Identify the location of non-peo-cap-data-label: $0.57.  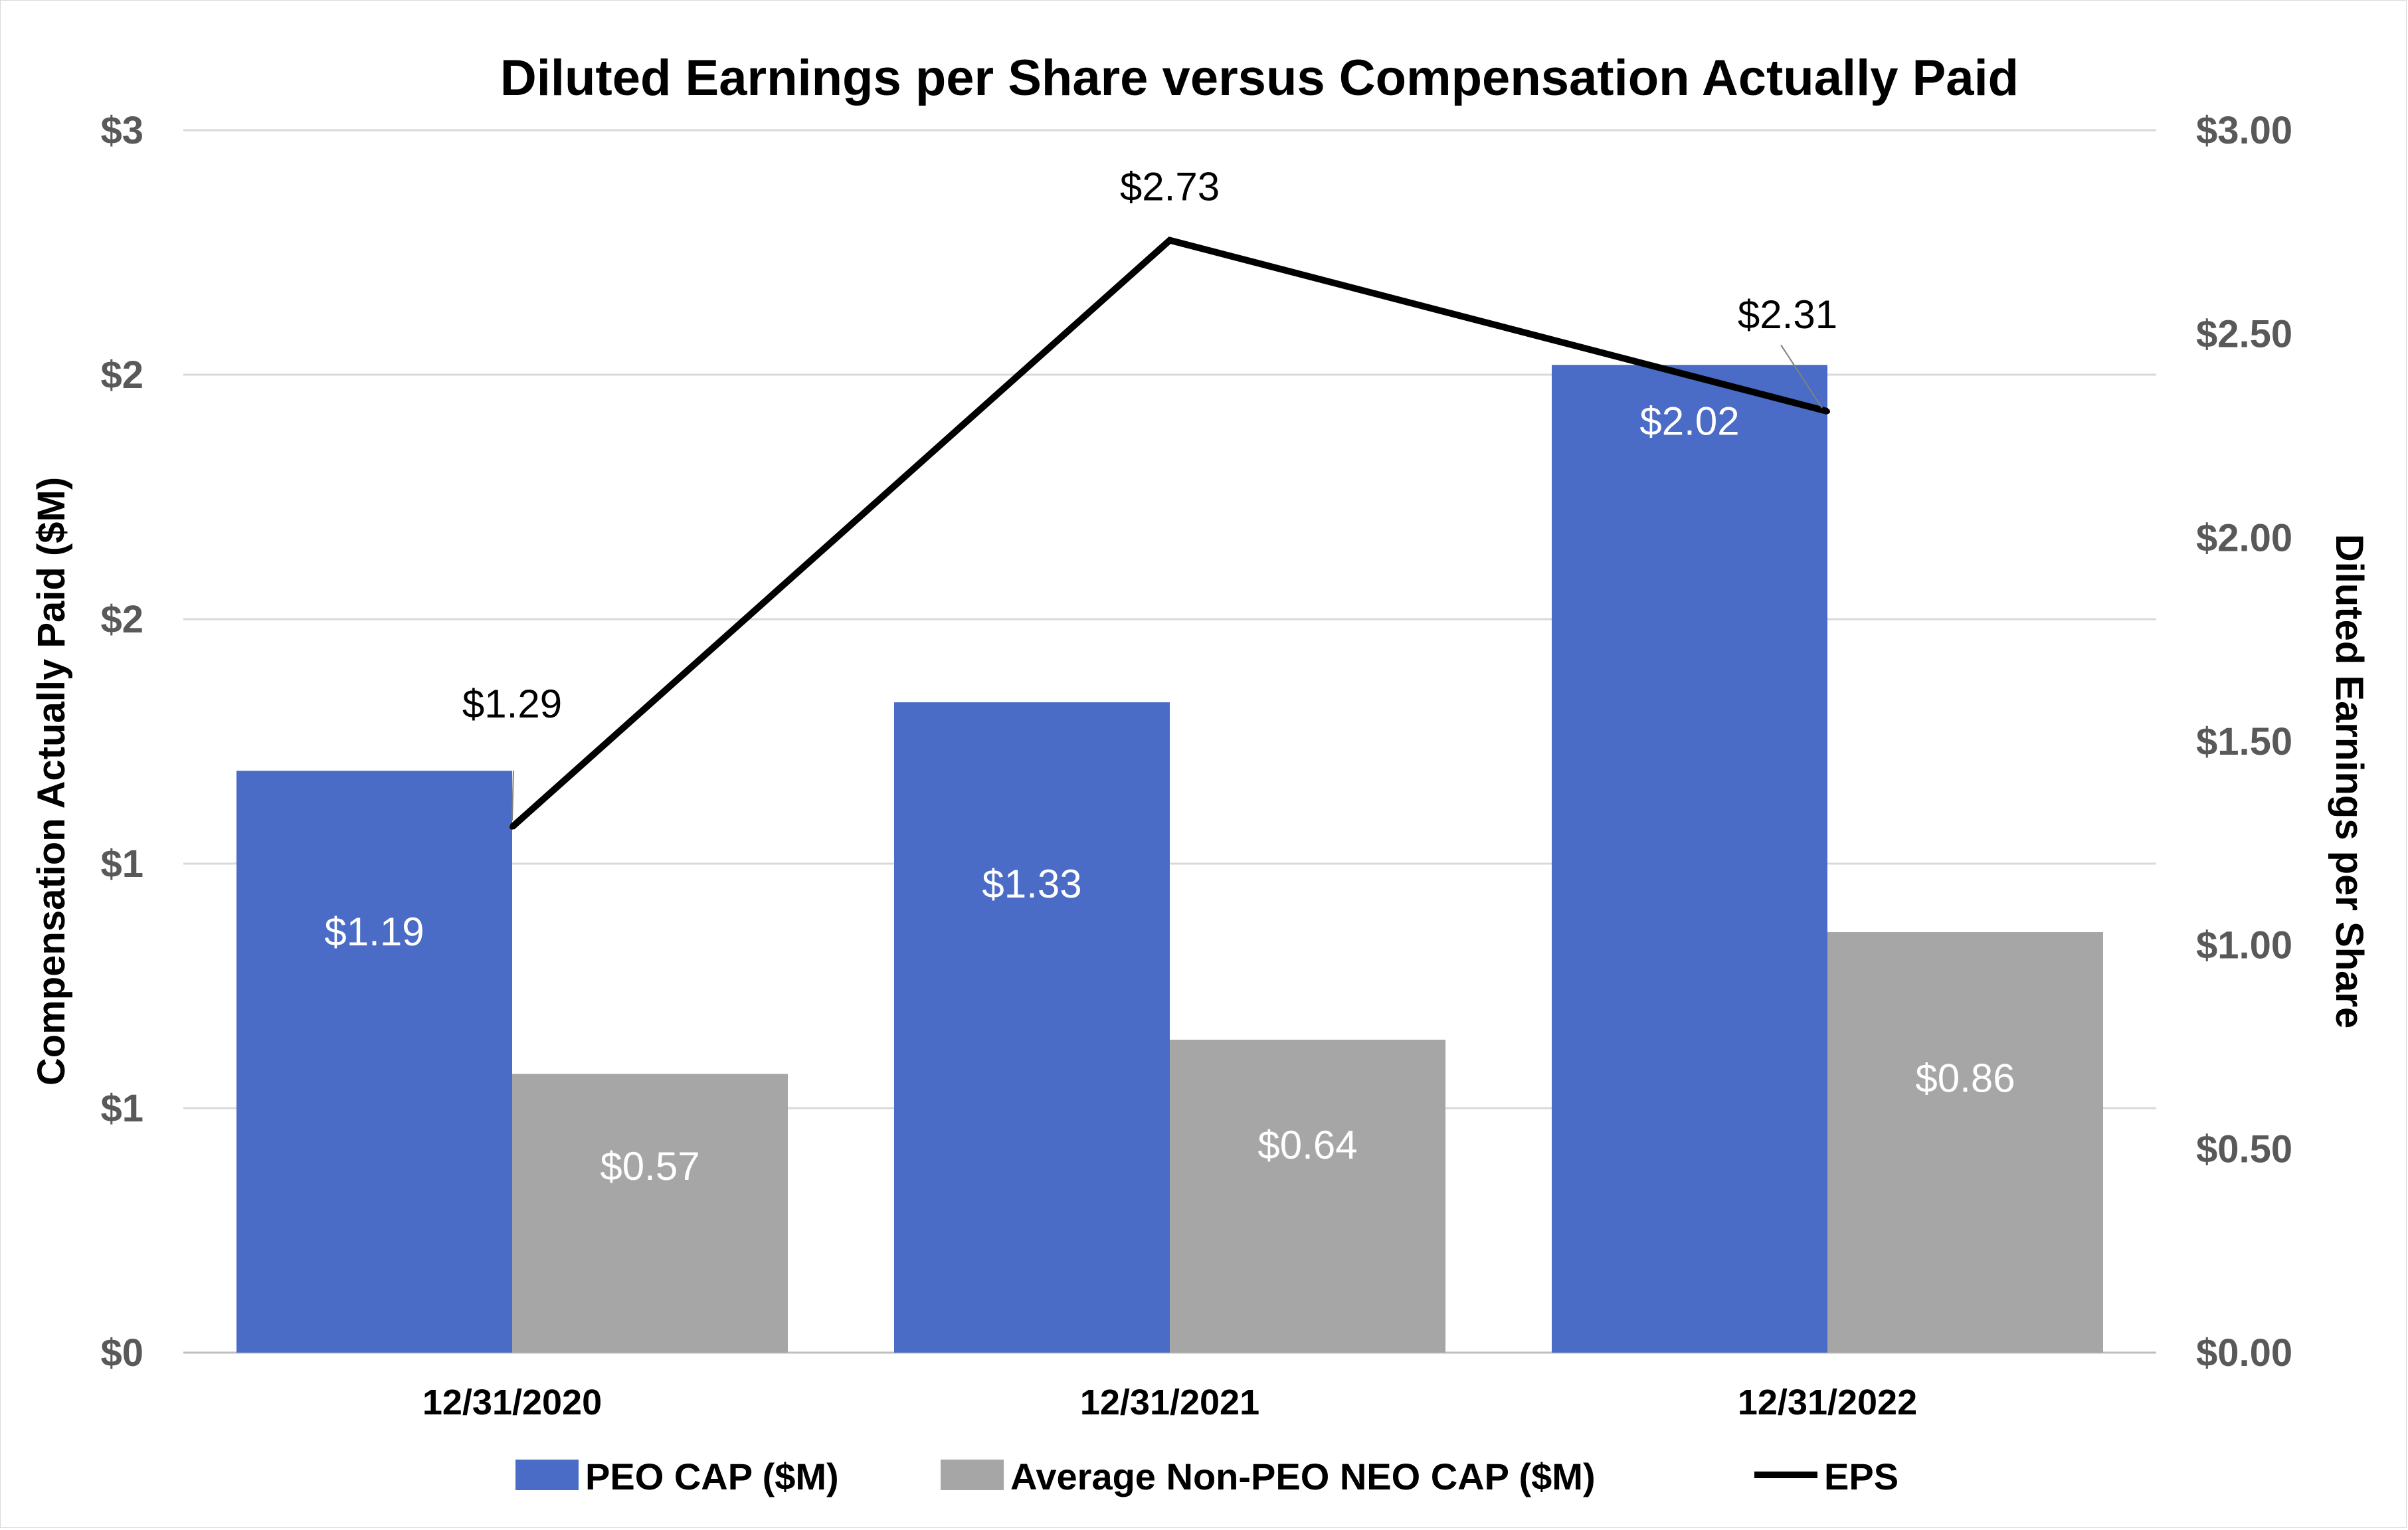
(649, 1166).